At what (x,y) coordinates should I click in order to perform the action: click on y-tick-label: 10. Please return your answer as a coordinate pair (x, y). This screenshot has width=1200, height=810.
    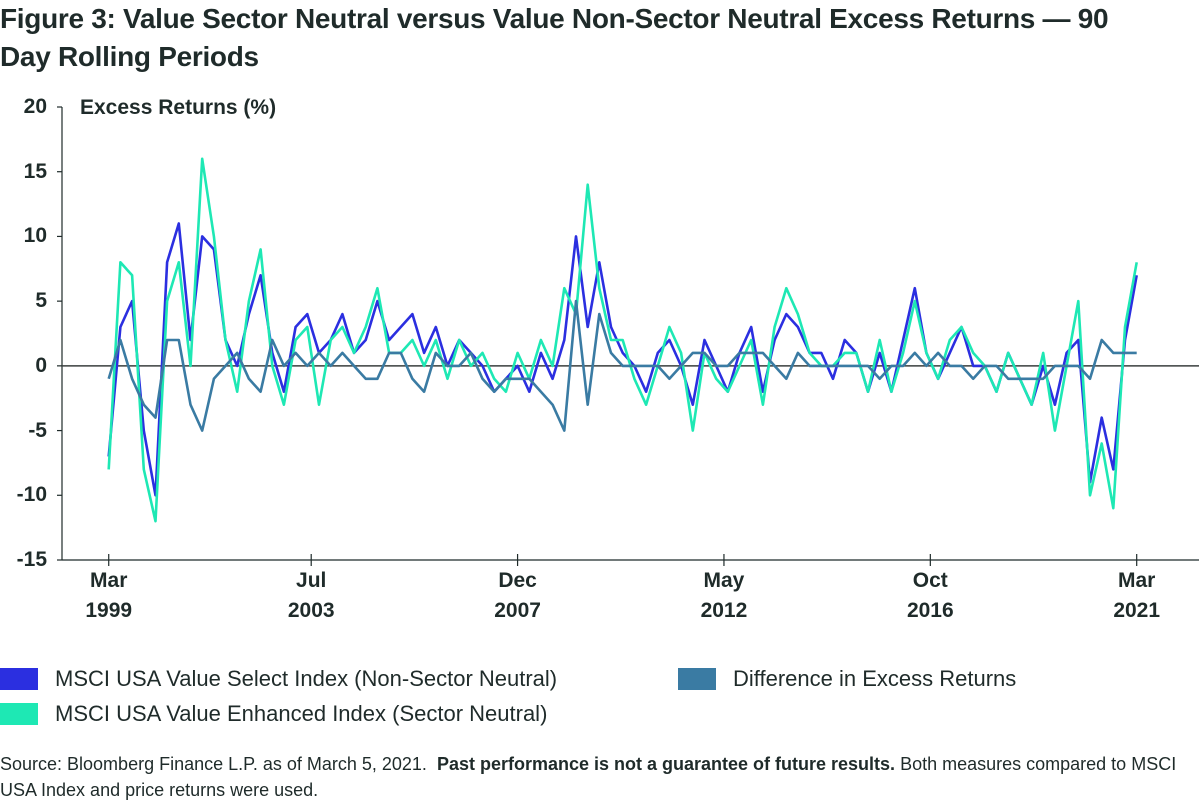
    Looking at the image, I should click on (35, 236).